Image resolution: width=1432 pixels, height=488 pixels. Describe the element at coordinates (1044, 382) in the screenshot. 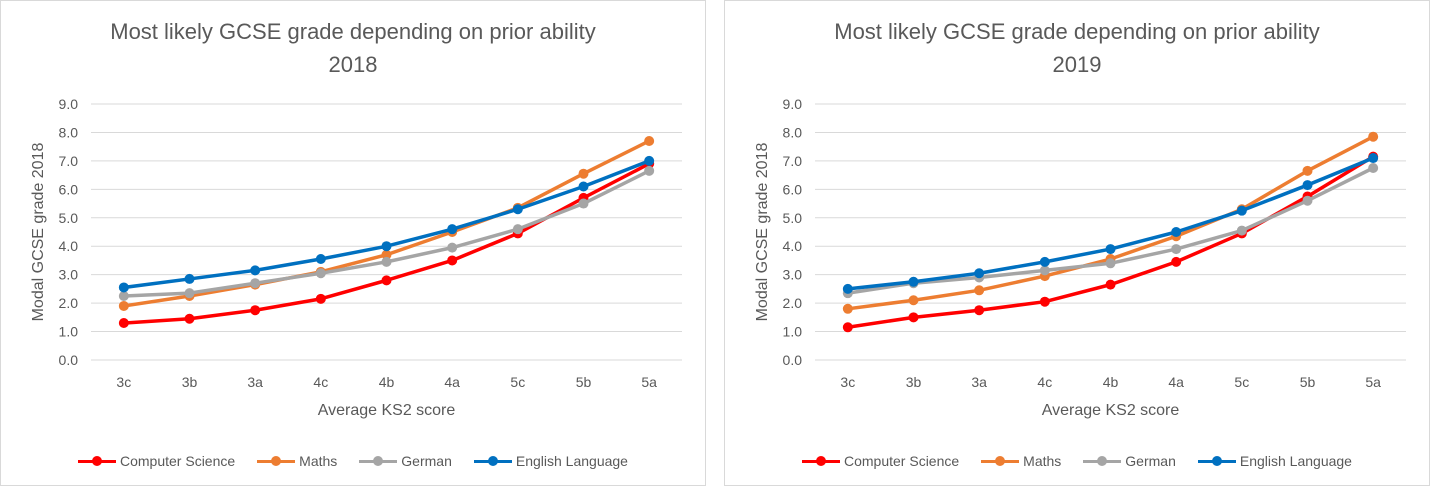

I see `x-tick-label: 4c` at that location.